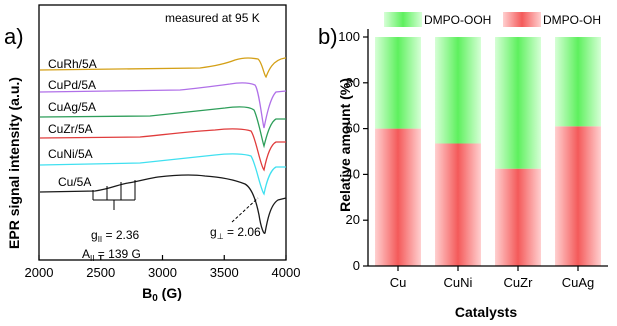 Image resolution: width=617 pixels, height=326 pixels. Describe the element at coordinates (328, 36) in the screenshot. I see `panel-b-label: b)` at that location.